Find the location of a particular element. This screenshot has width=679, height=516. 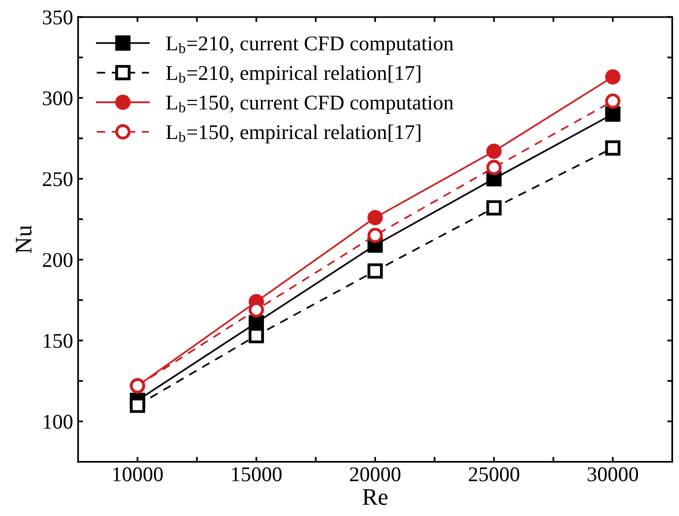

x-tick-label: 30000 is located at coordinates (613, 474).